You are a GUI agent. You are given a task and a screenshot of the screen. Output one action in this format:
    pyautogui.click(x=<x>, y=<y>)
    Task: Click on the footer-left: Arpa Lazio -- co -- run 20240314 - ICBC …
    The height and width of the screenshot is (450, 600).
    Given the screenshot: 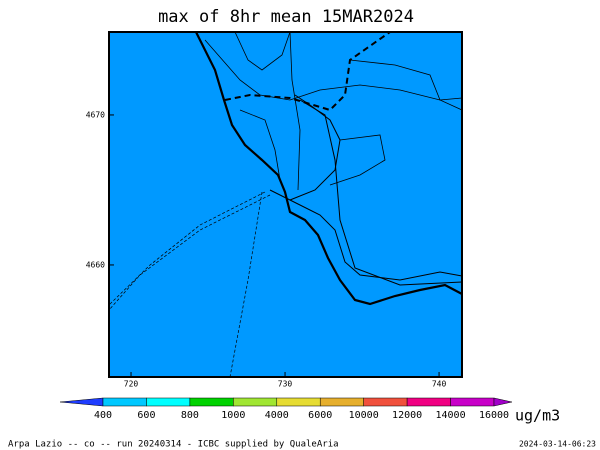 What is the action you would take?
    pyautogui.click(x=173, y=445)
    